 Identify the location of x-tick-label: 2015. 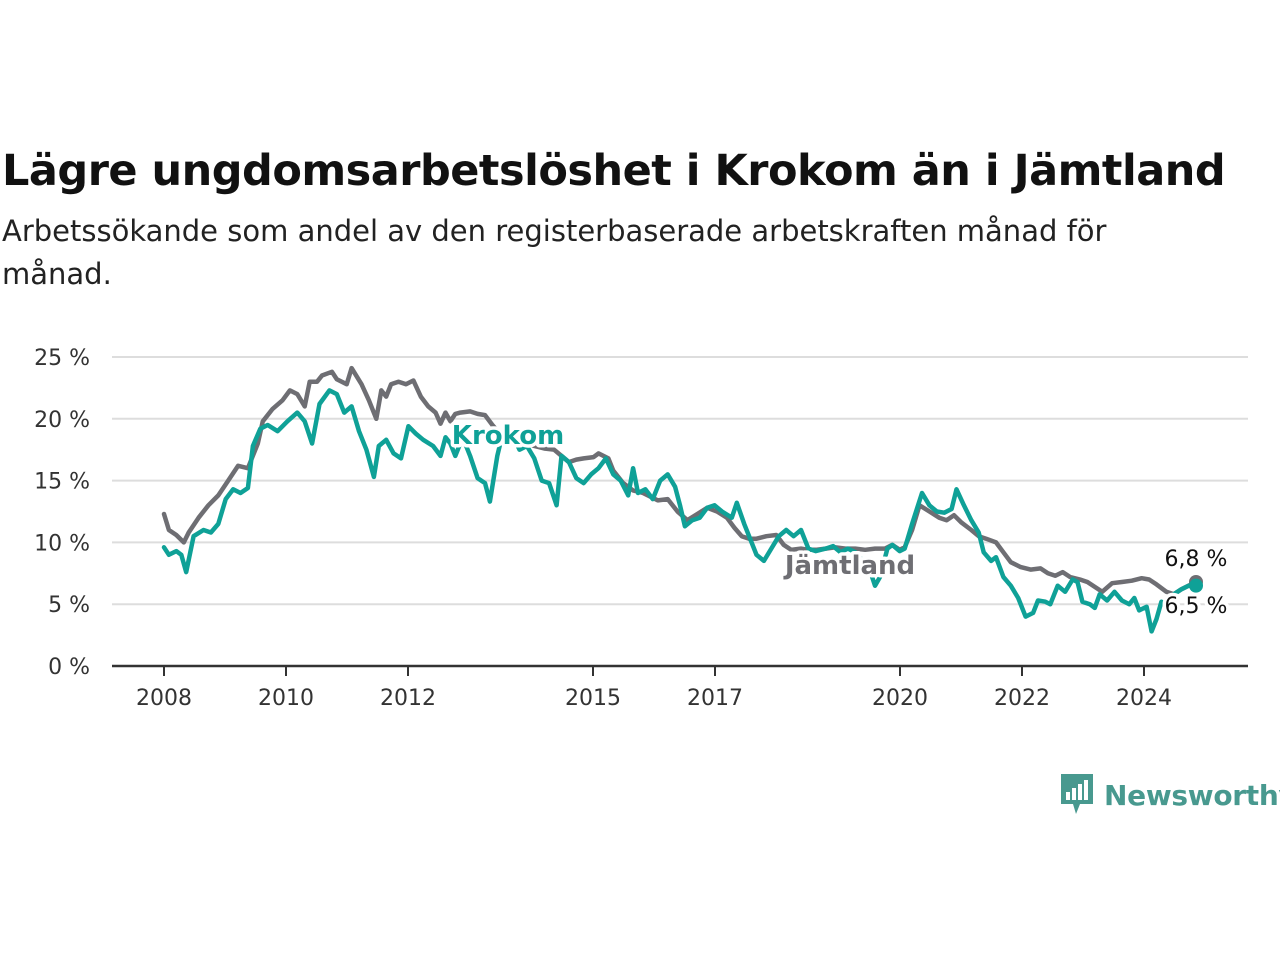
(593, 698).